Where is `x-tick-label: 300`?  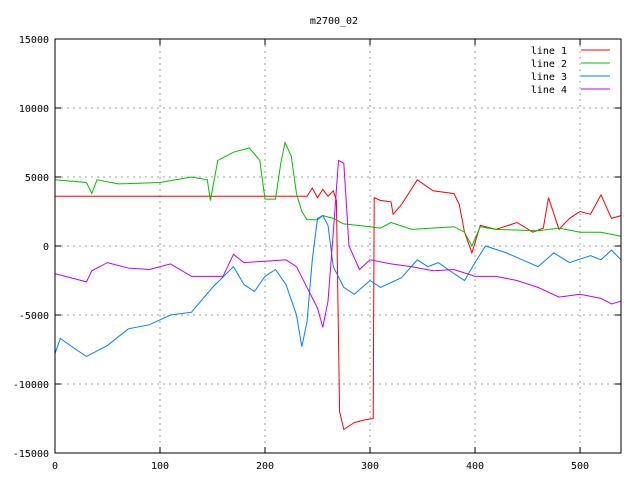
x-tick-label: 300 is located at coordinates (370, 466).